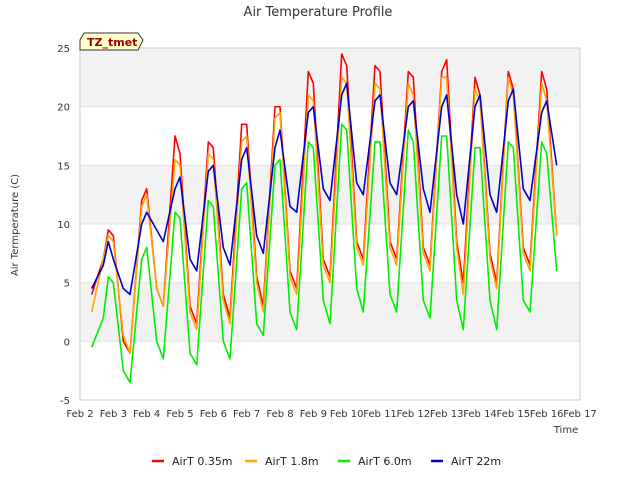 This screenshot has height=480, width=640. I want to click on x-axis-title: Time, so click(565, 430).